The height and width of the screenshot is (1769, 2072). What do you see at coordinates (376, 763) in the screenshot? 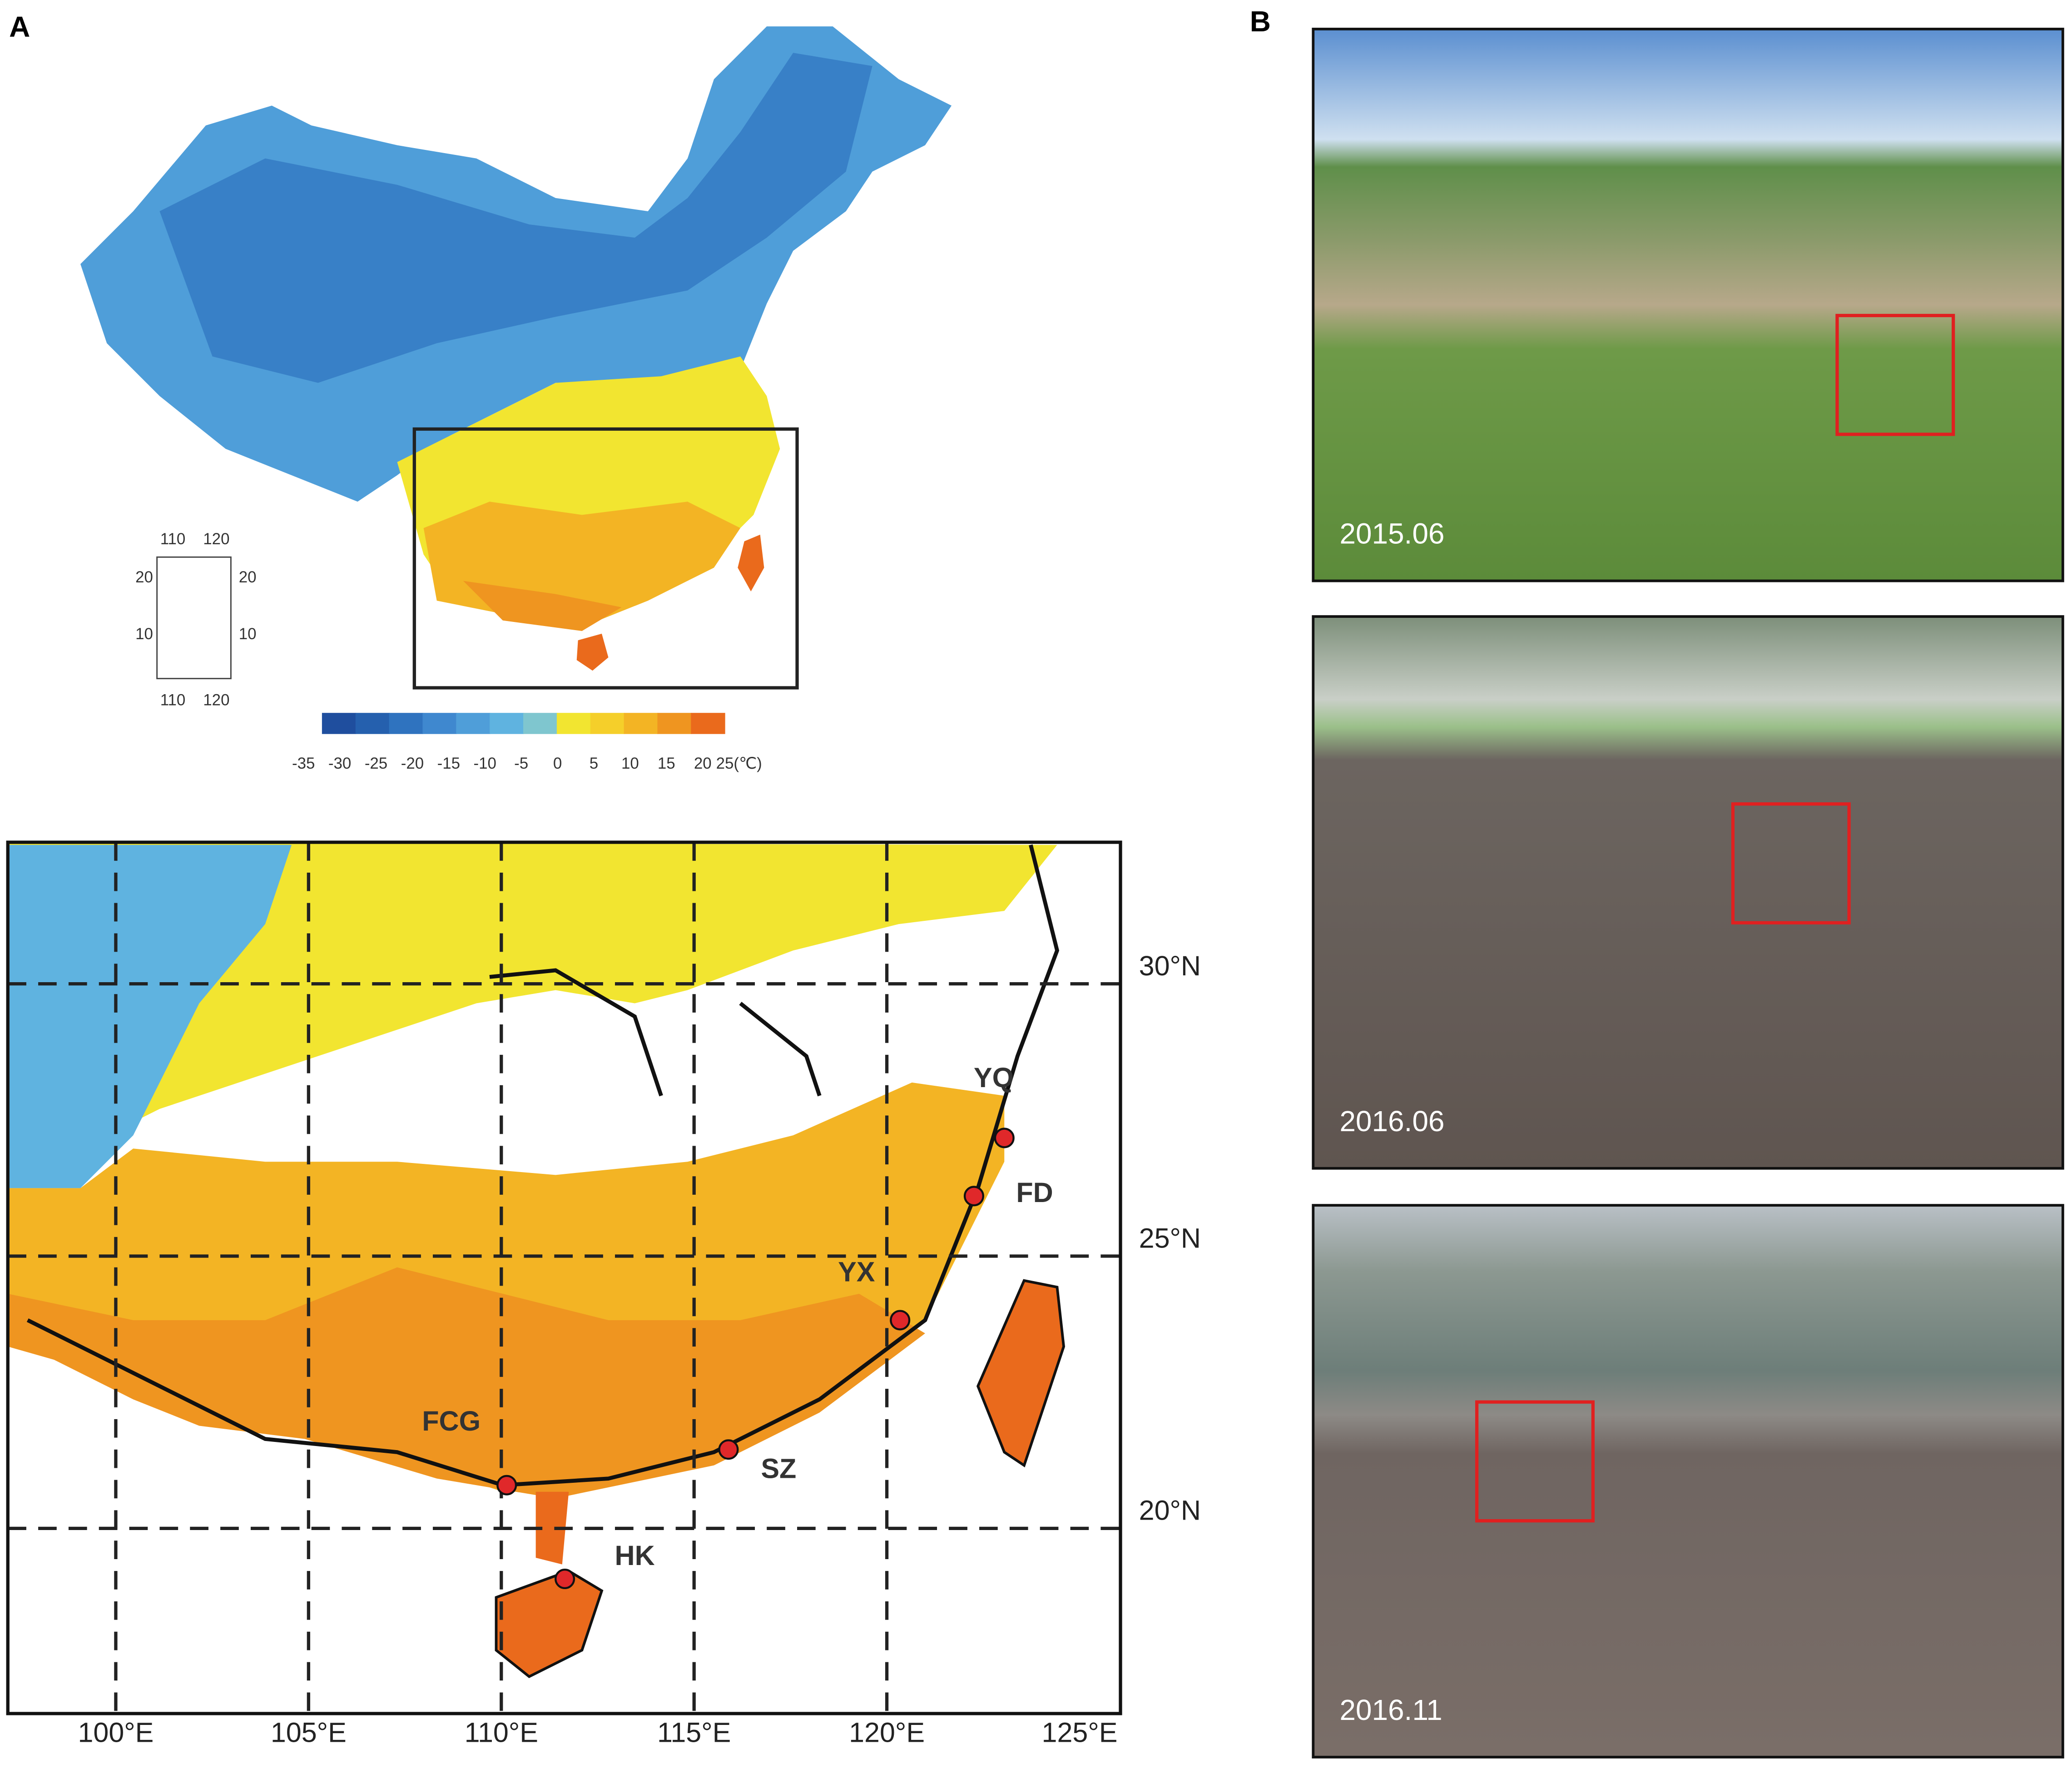
I see `colorbar-tick-label: -25` at bounding box center [376, 763].